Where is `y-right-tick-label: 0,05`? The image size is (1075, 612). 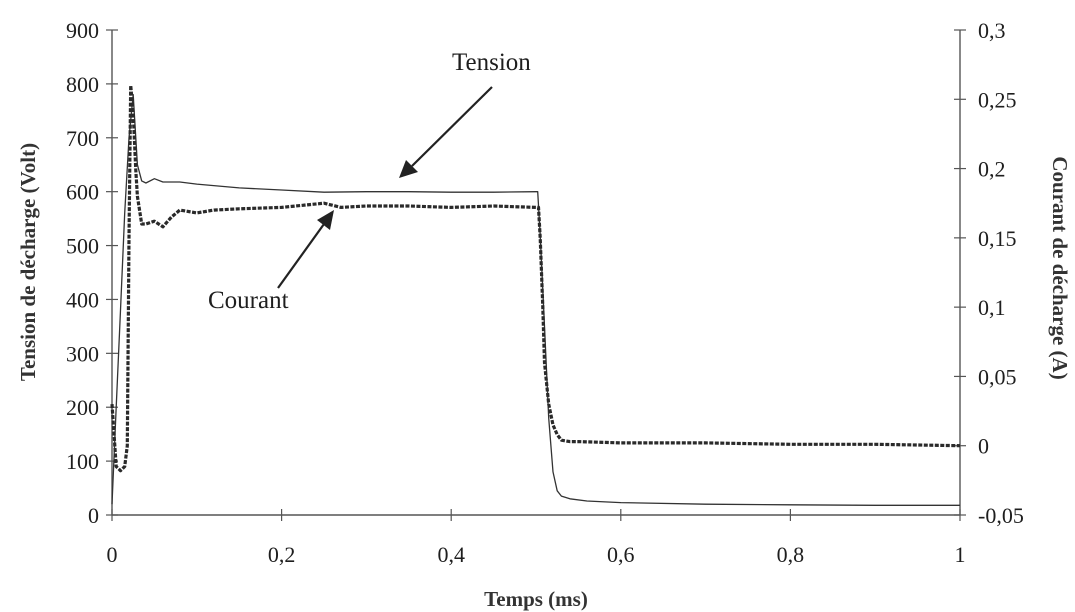
y-right-tick-label: 0,05 is located at coordinates (997, 376).